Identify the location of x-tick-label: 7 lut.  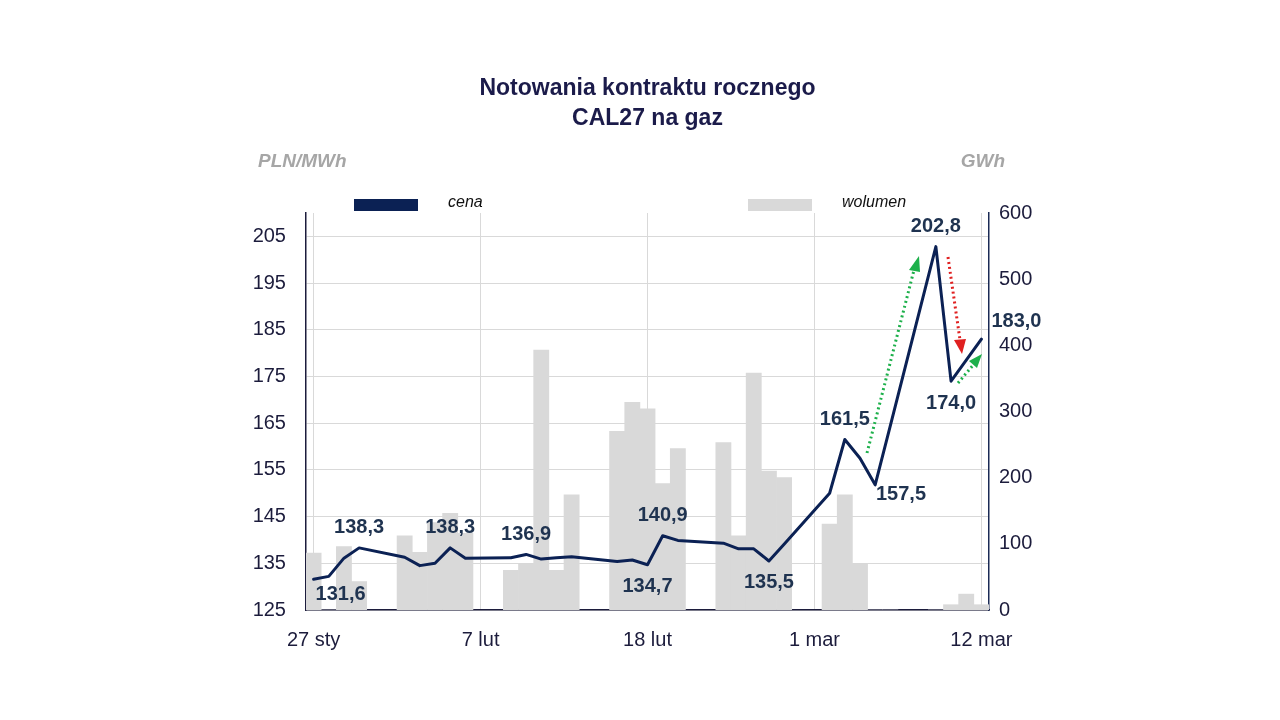
(480, 638).